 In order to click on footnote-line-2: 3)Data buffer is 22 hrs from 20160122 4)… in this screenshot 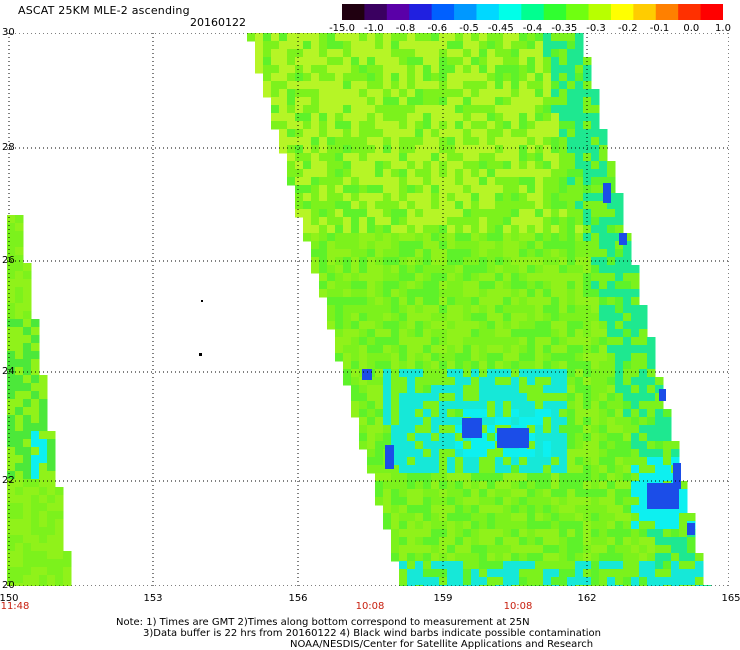, I will do `click(372, 633)`.